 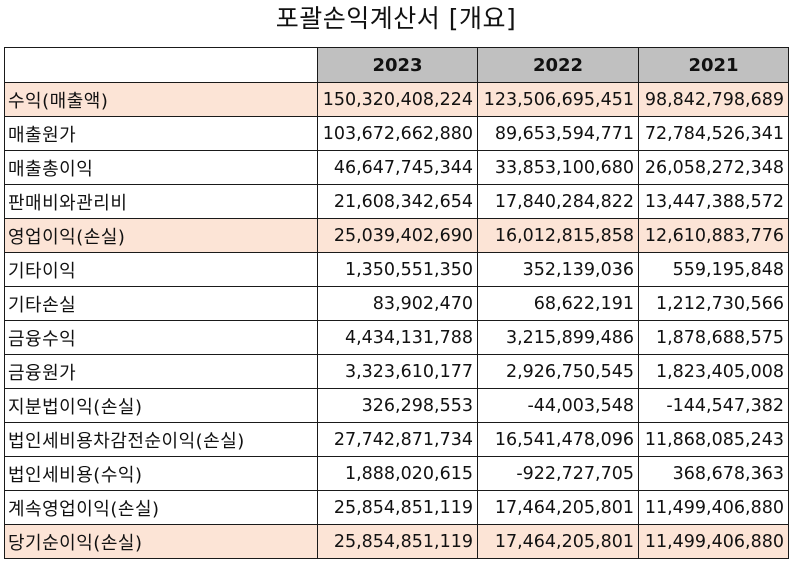 I want to click on value-cell: 16,012,815,858, so click(x=558, y=235).